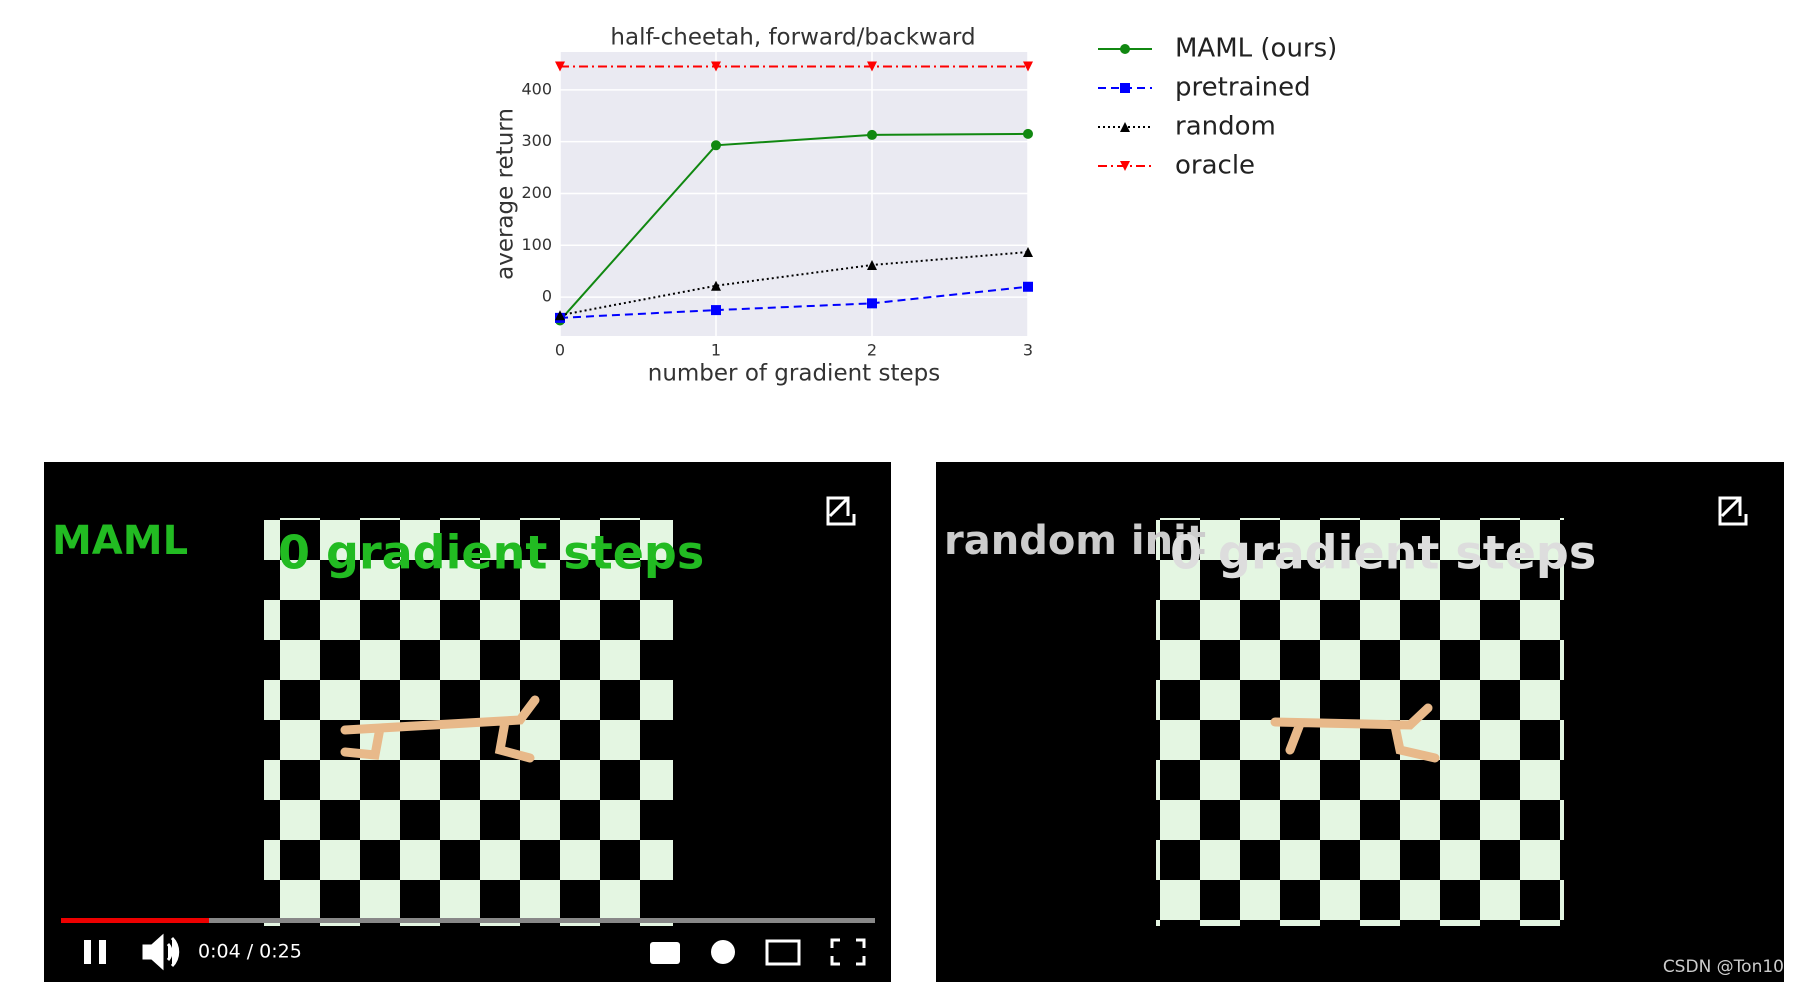  I want to click on y-tick-label: 100, so click(536, 244).